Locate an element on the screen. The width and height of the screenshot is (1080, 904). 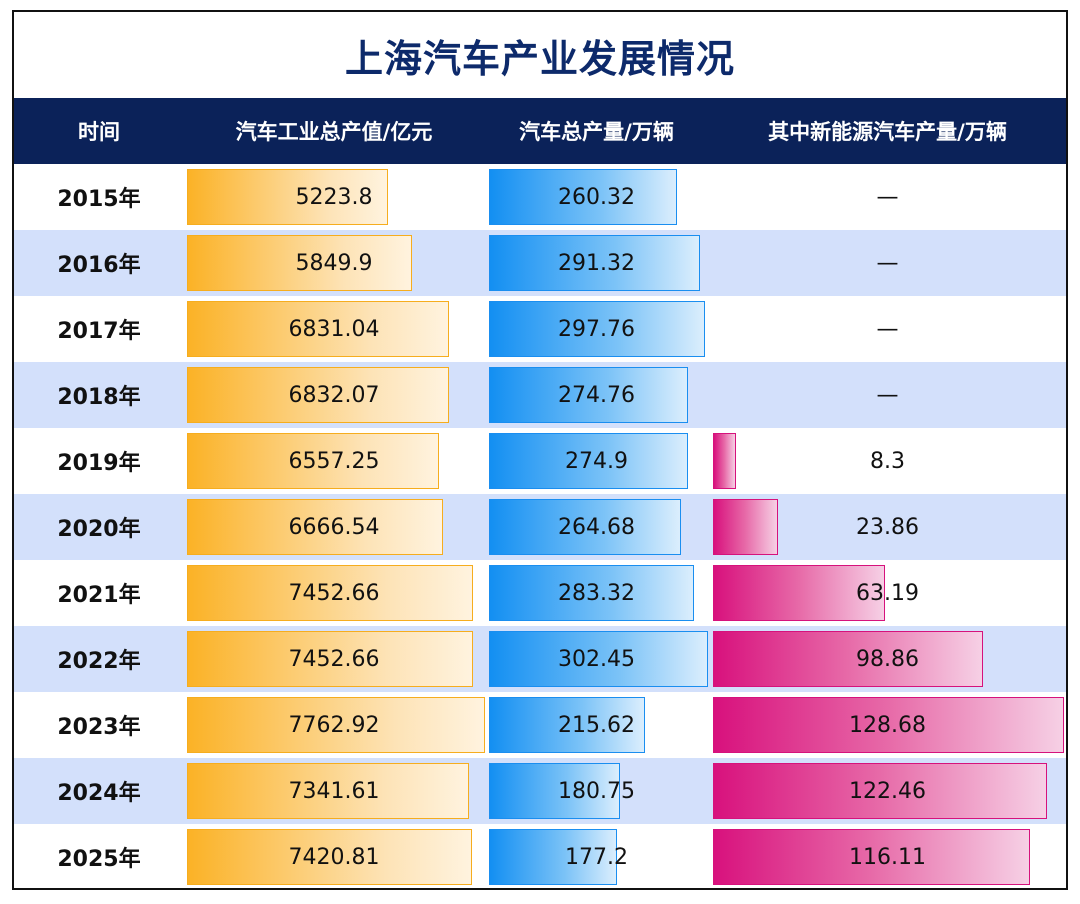
year-label: 2019年 is located at coordinates (99, 463).